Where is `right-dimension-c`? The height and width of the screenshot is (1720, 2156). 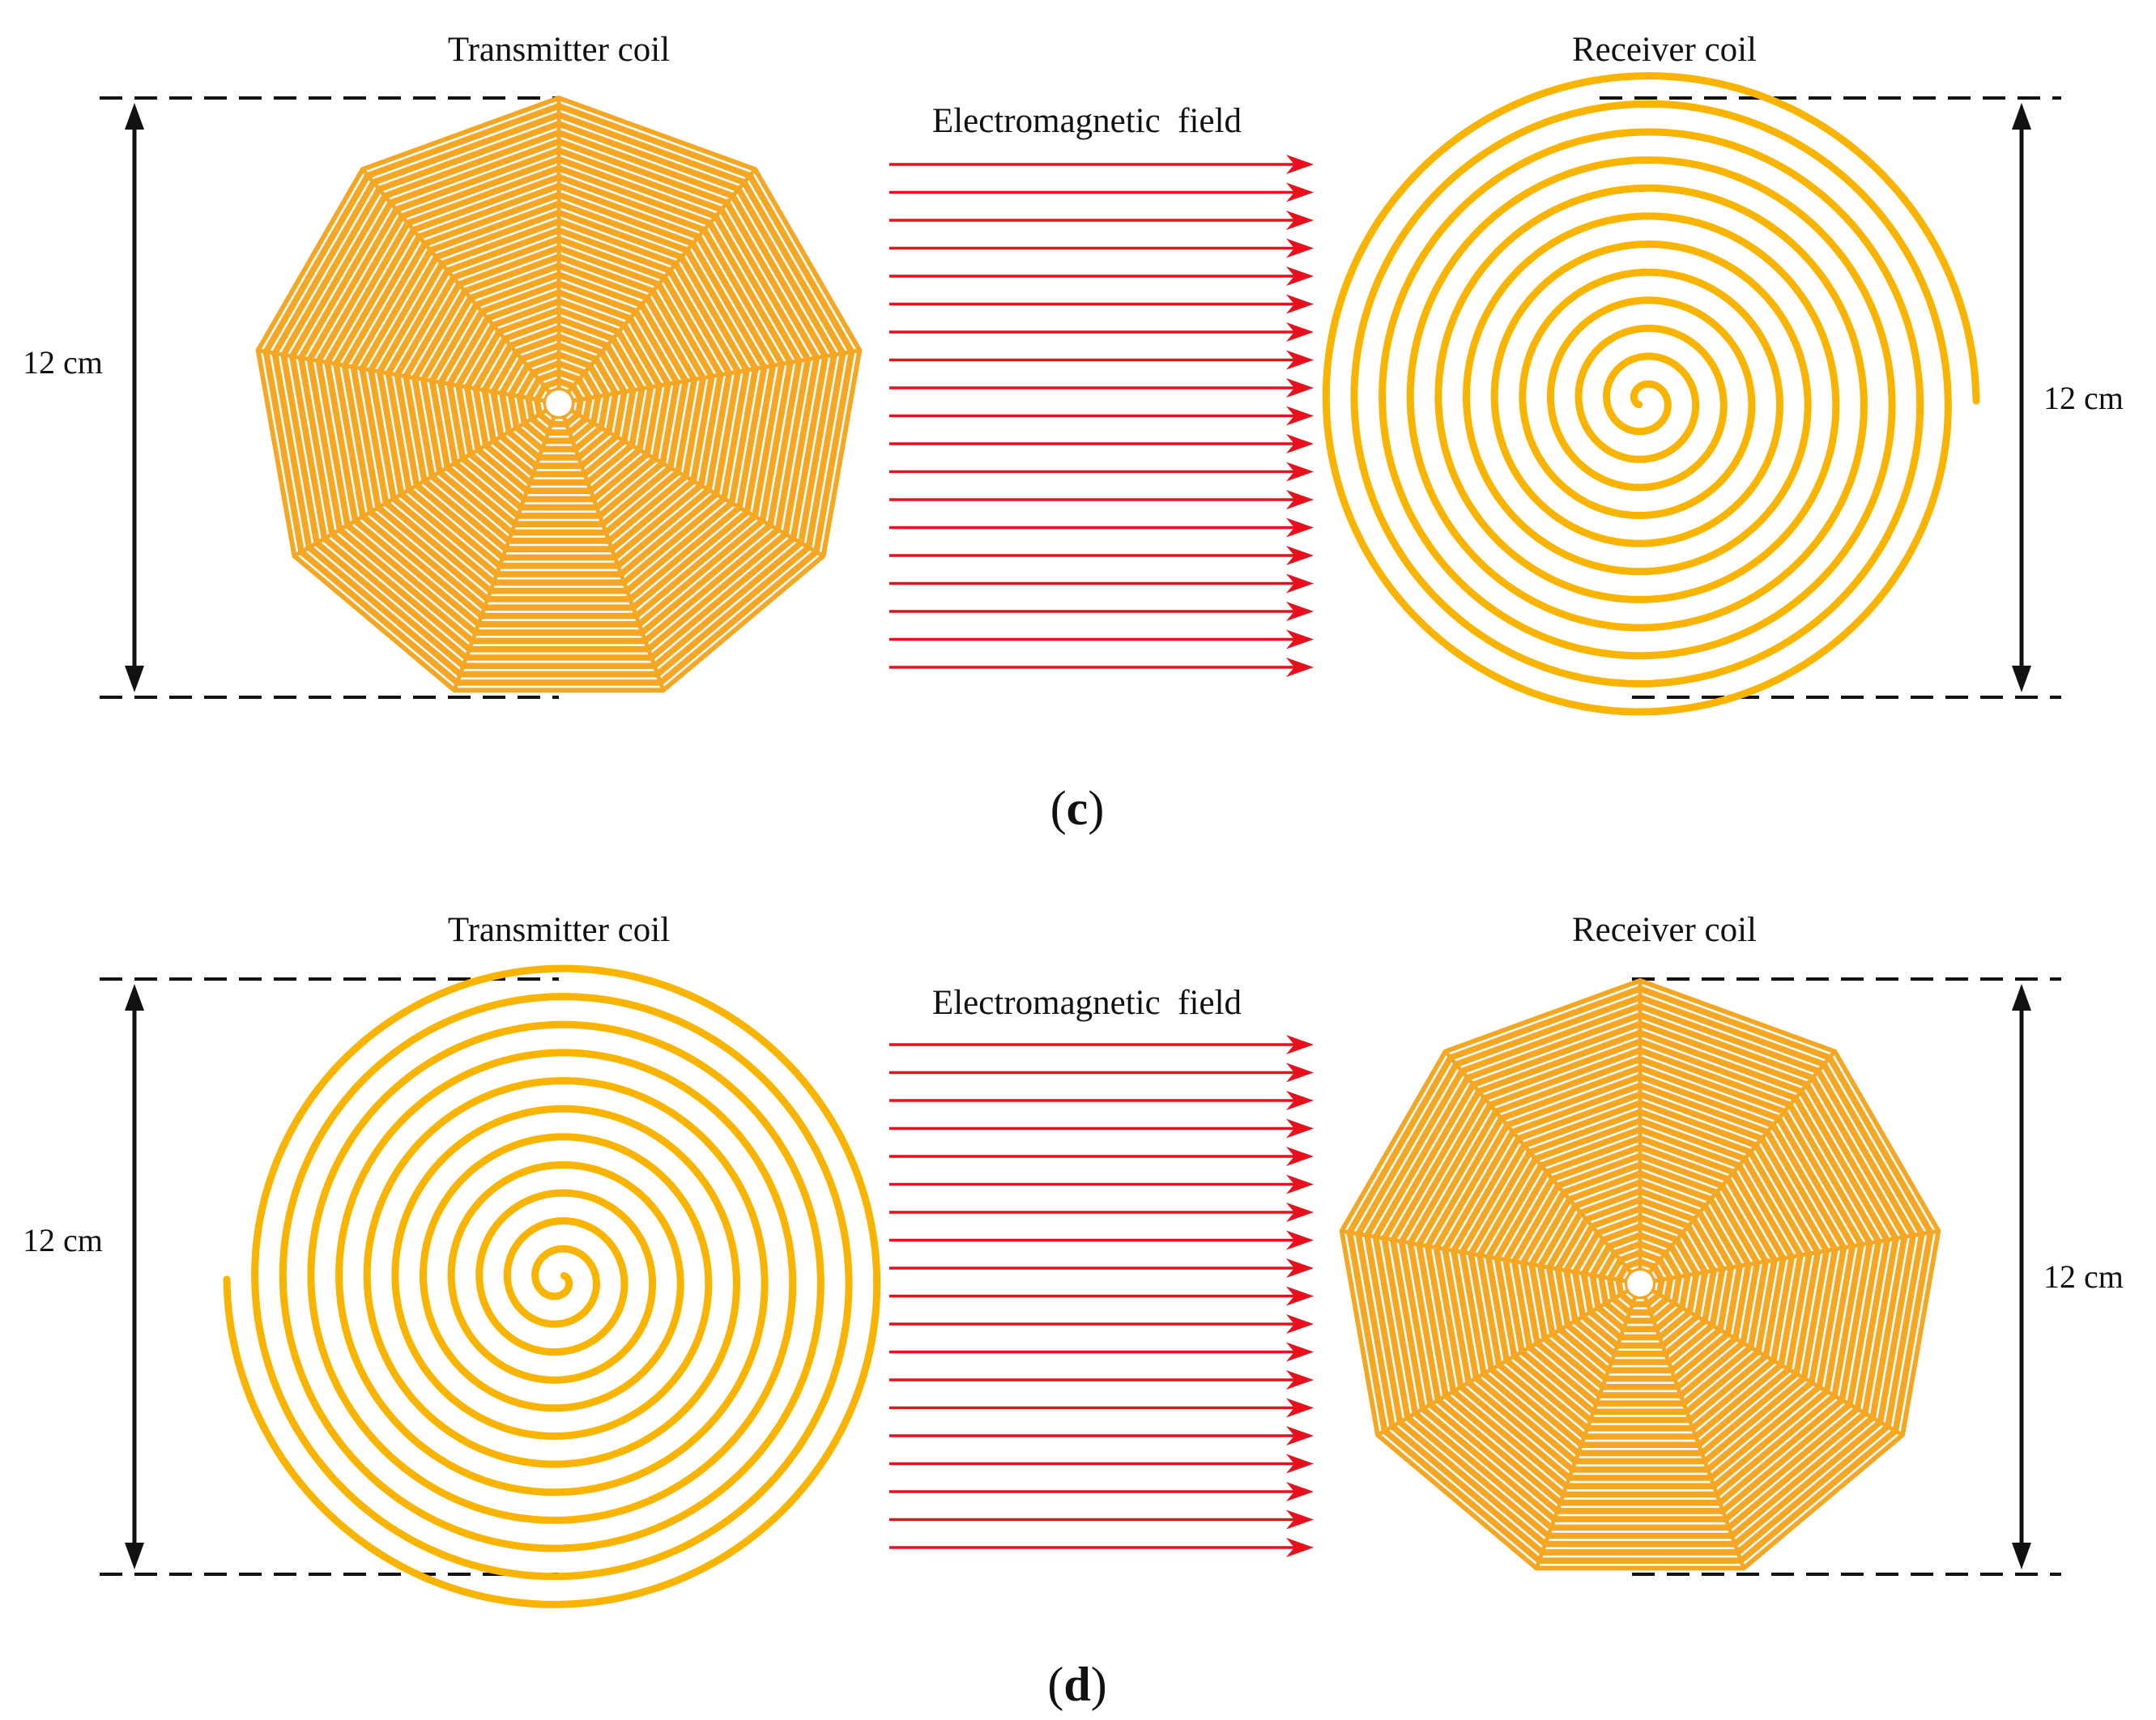 right-dimension-c is located at coordinates (1830, 398).